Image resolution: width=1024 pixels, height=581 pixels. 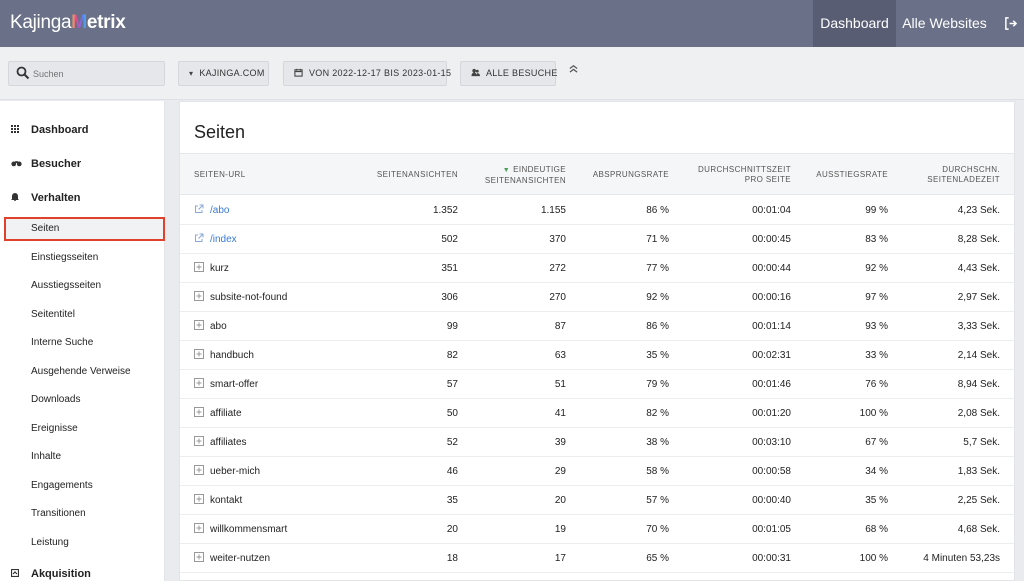 I want to click on page-url: kurz, so click(x=219, y=268).